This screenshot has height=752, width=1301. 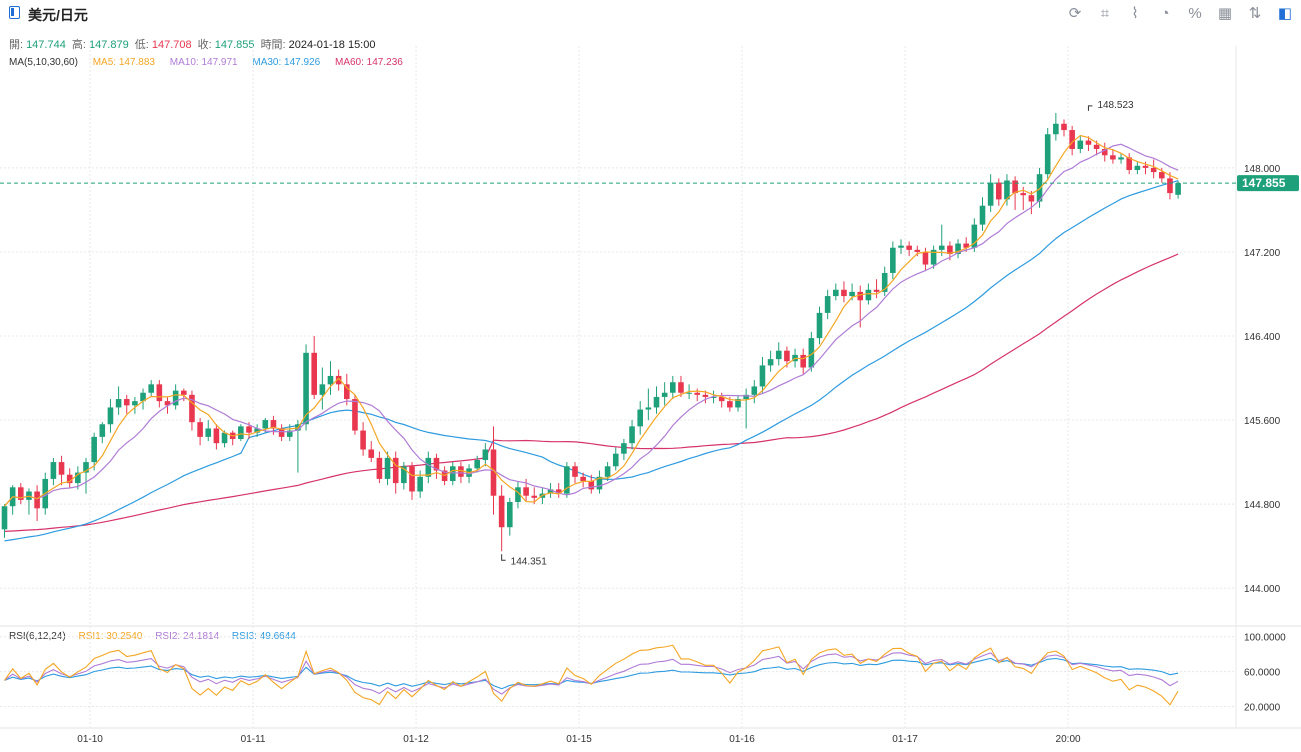 I want to click on rsi-tick-label: 100.0000, so click(x=1265, y=638).